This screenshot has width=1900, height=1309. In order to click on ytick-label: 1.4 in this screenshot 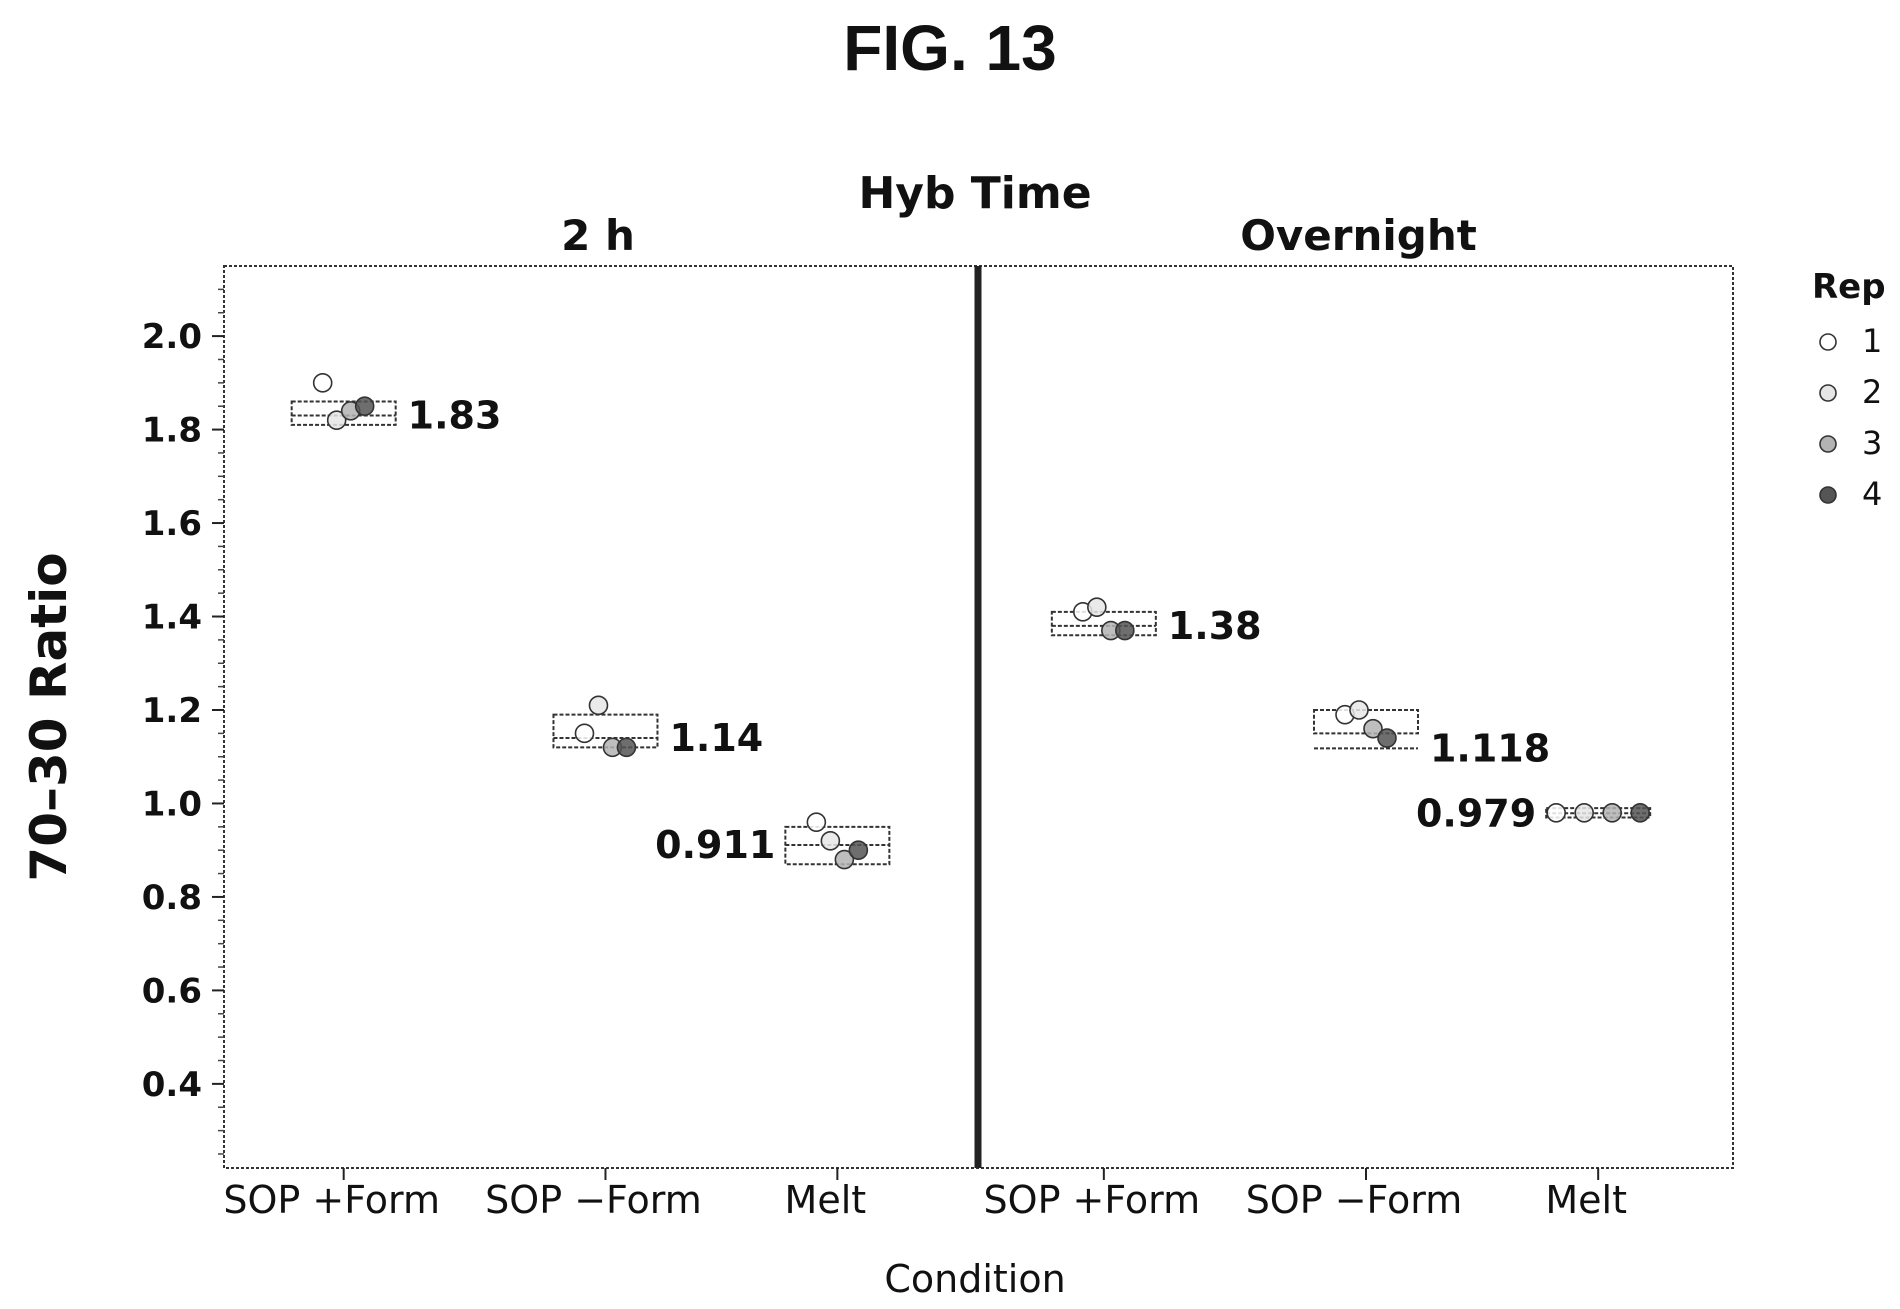, I will do `click(172, 618)`.